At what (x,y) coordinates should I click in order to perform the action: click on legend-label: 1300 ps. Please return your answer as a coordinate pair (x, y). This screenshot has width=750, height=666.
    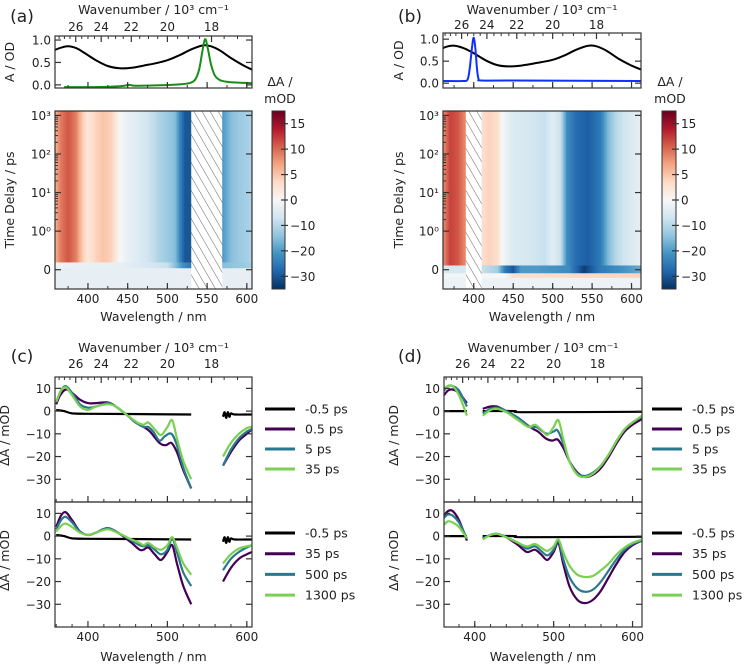
    Looking at the image, I should click on (717, 595).